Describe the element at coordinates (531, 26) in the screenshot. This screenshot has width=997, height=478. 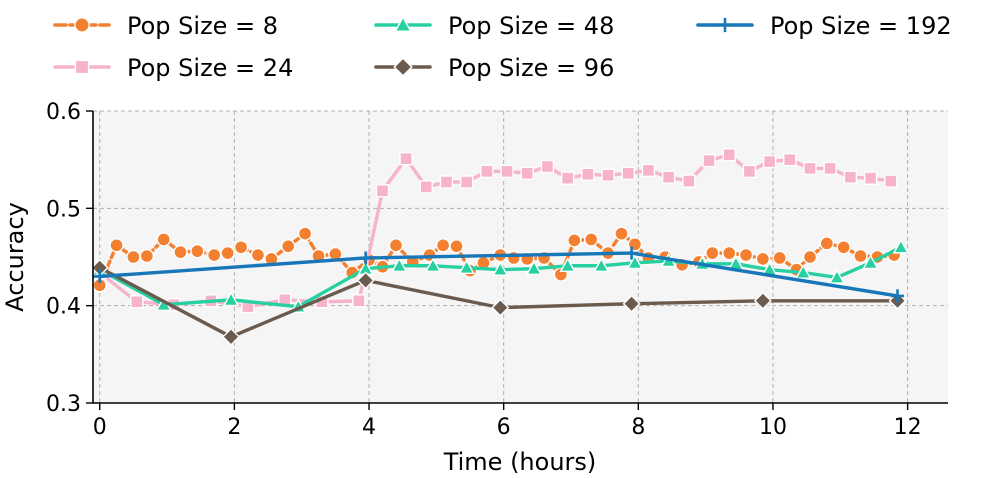
I see `legend-label: Pop Size = 48` at that location.